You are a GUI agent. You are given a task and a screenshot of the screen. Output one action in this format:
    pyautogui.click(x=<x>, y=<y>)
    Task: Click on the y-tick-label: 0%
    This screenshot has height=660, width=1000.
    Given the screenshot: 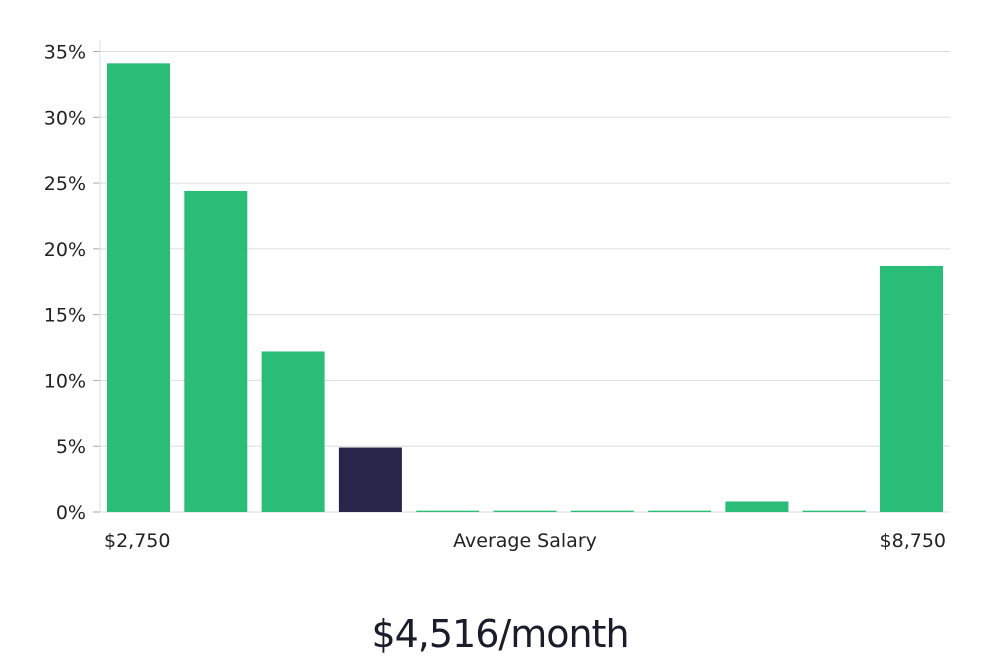 What is the action you would take?
    pyautogui.click(x=71, y=513)
    